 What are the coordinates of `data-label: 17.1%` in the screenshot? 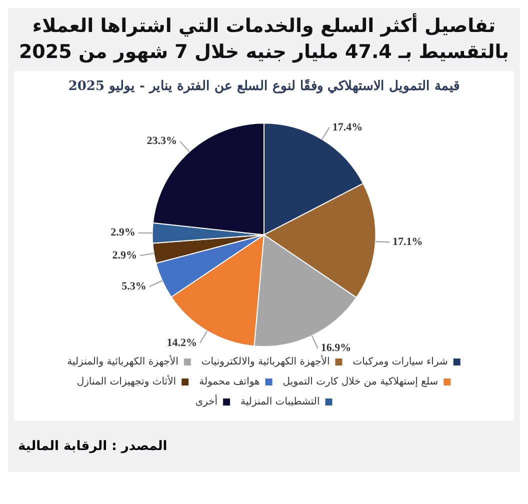 It's located at (407, 242).